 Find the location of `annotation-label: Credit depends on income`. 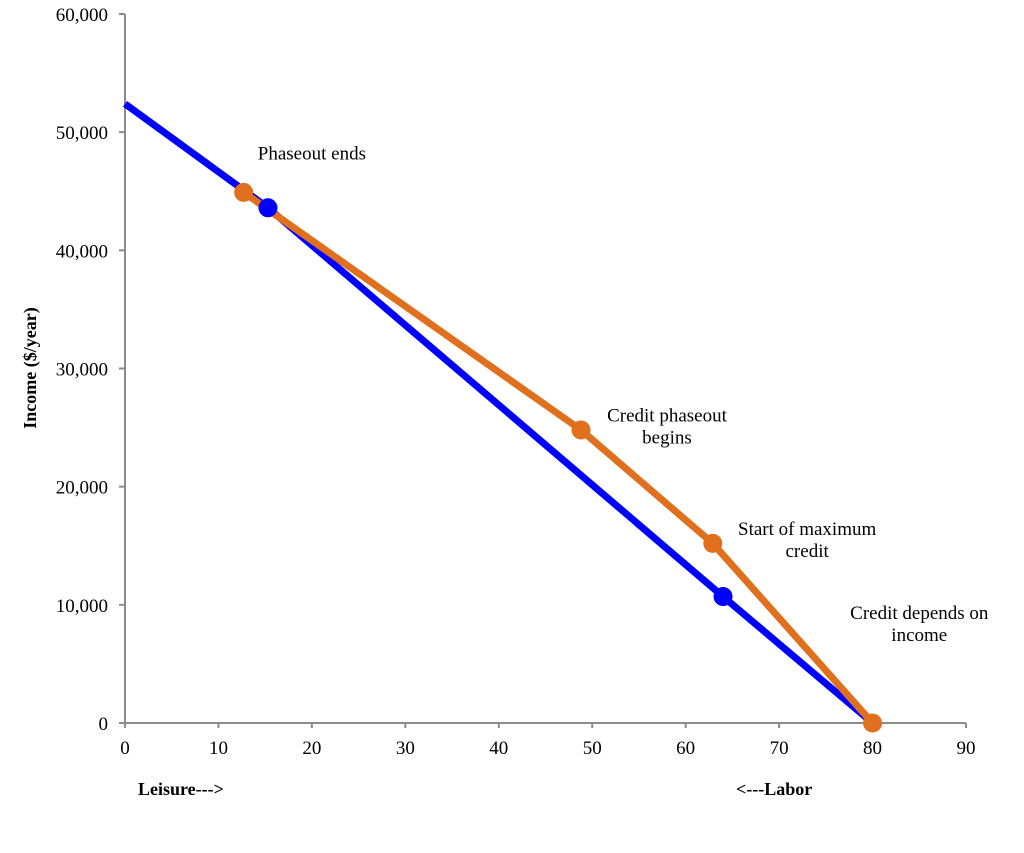

annotation-label: Credit depends on income is located at coordinates (919, 624).